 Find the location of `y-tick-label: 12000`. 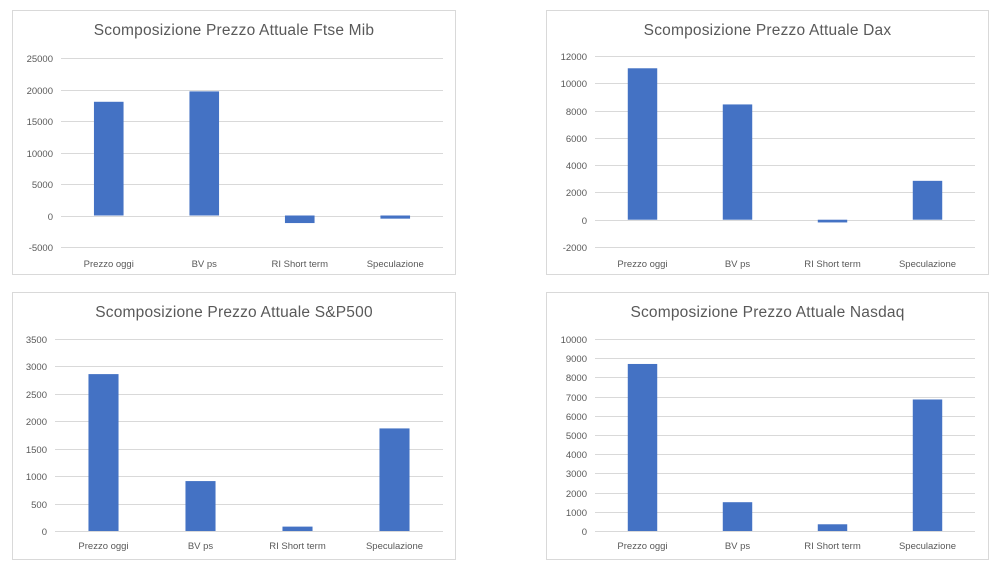

y-tick-label: 12000 is located at coordinates (574, 57).